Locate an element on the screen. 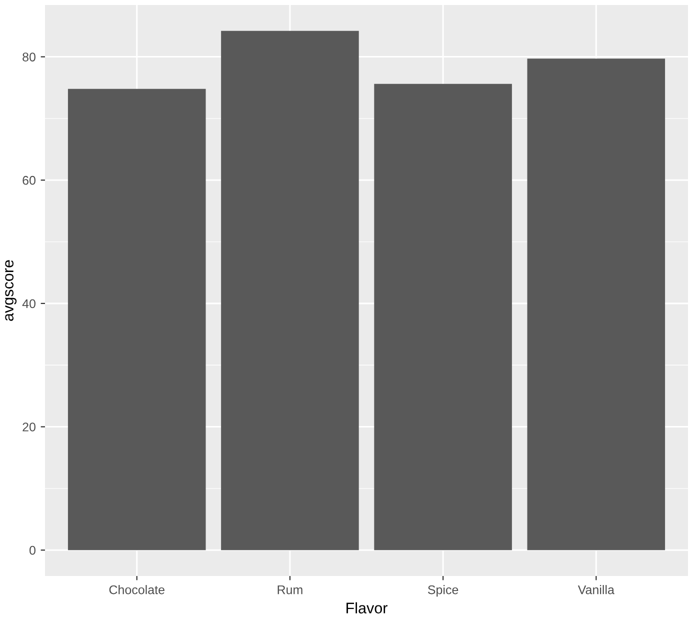  x-axis-title: Flavor is located at coordinates (367, 608).